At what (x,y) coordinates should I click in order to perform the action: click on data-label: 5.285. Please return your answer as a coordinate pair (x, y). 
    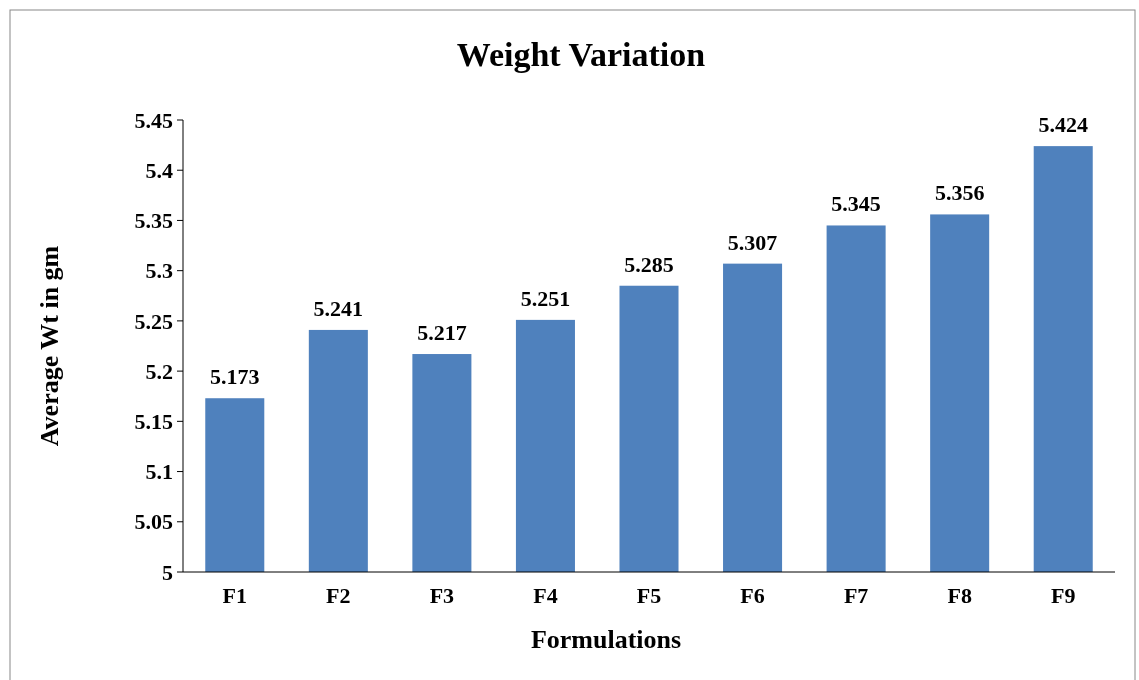
    Looking at the image, I should click on (649, 264).